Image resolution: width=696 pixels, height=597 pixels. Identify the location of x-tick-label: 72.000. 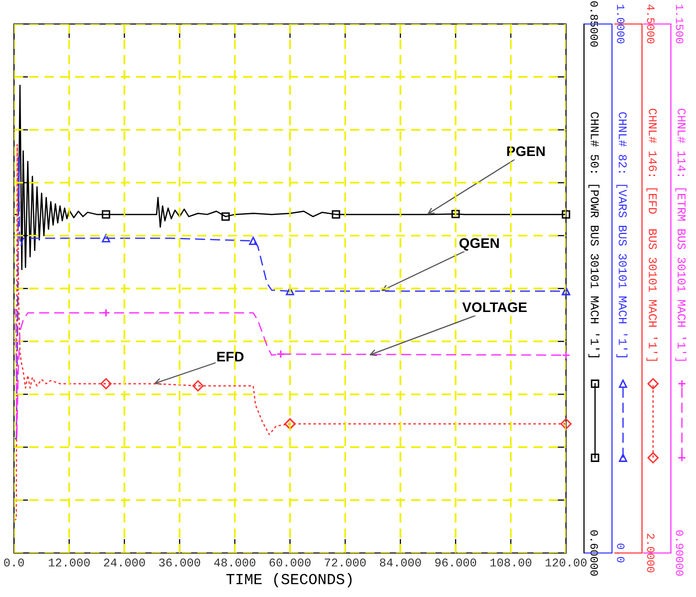
(345, 562).